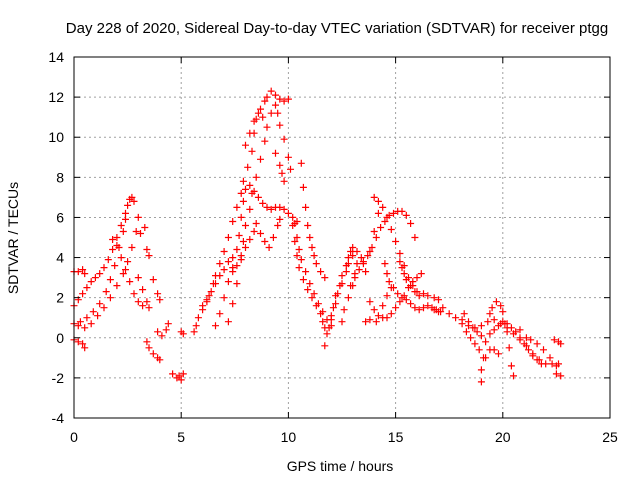  Describe the element at coordinates (56, 137) in the screenshot. I see `y-tick-label: 10` at that location.